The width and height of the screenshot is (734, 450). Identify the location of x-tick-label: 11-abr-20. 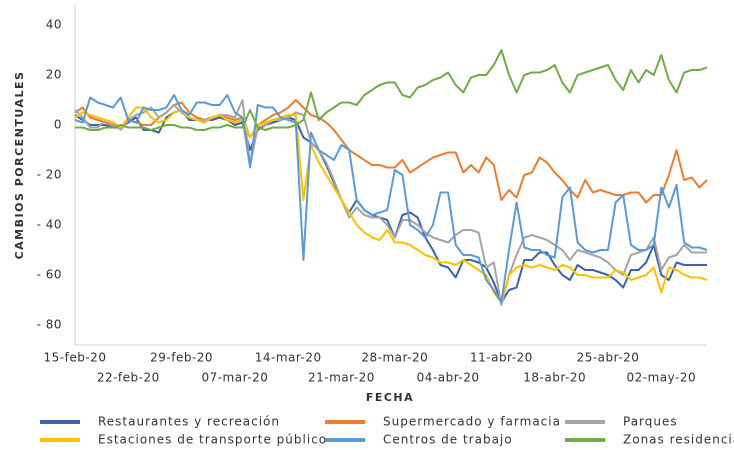
(501, 358).